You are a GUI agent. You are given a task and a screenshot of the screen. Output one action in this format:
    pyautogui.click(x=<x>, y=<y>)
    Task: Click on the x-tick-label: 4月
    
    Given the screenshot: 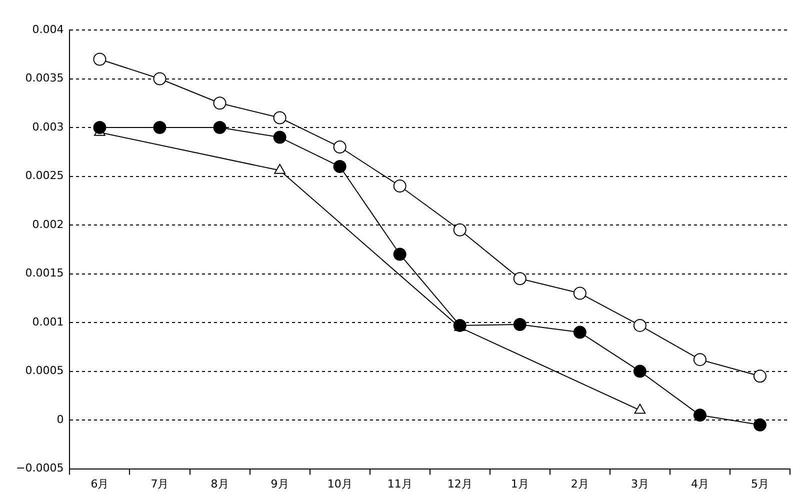 What is the action you would take?
    pyautogui.click(x=699, y=483)
    